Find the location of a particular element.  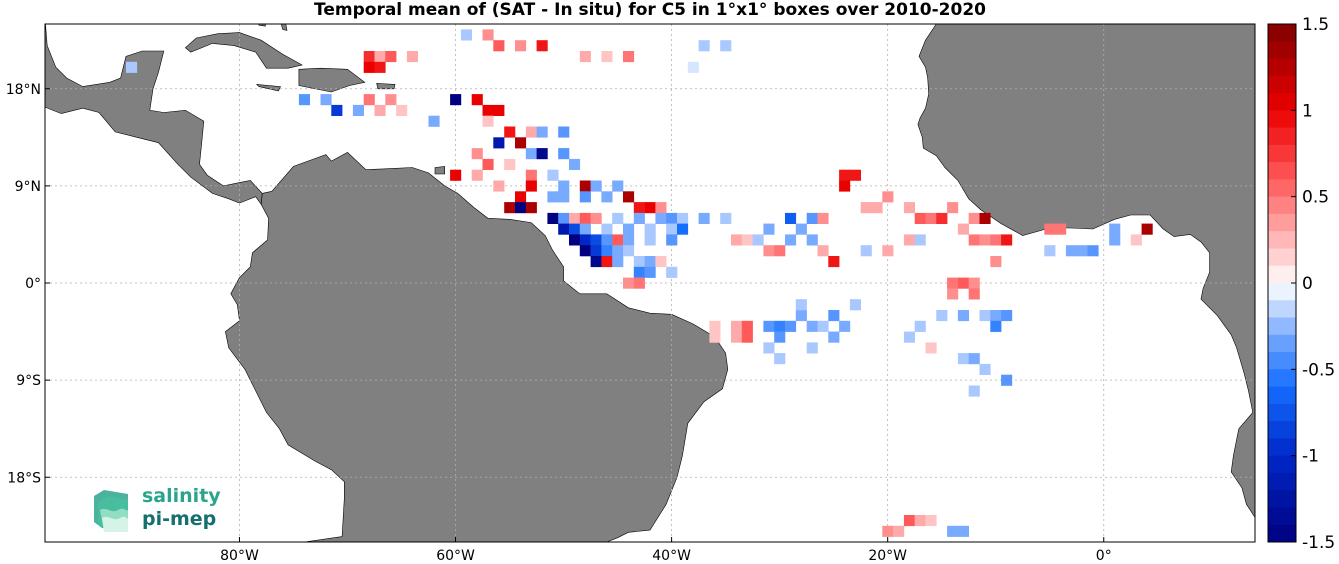

logo-text-pi-mep: pi-mep is located at coordinates (179, 519).